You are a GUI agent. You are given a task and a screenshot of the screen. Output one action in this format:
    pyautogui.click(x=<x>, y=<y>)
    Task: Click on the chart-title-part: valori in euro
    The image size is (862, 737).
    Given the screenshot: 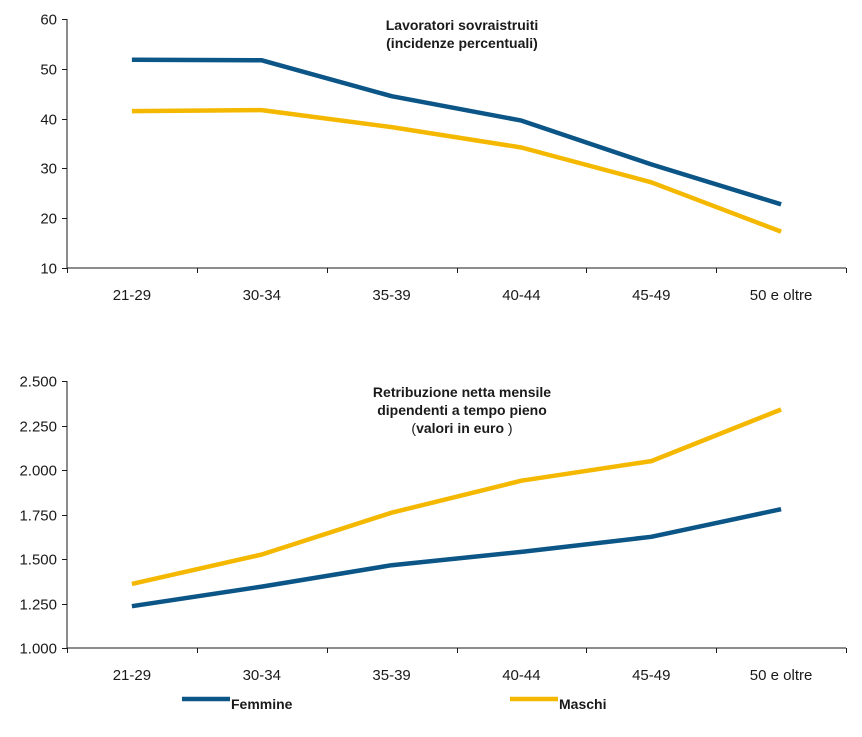 What is the action you would take?
    pyautogui.click(x=460, y=428)
    